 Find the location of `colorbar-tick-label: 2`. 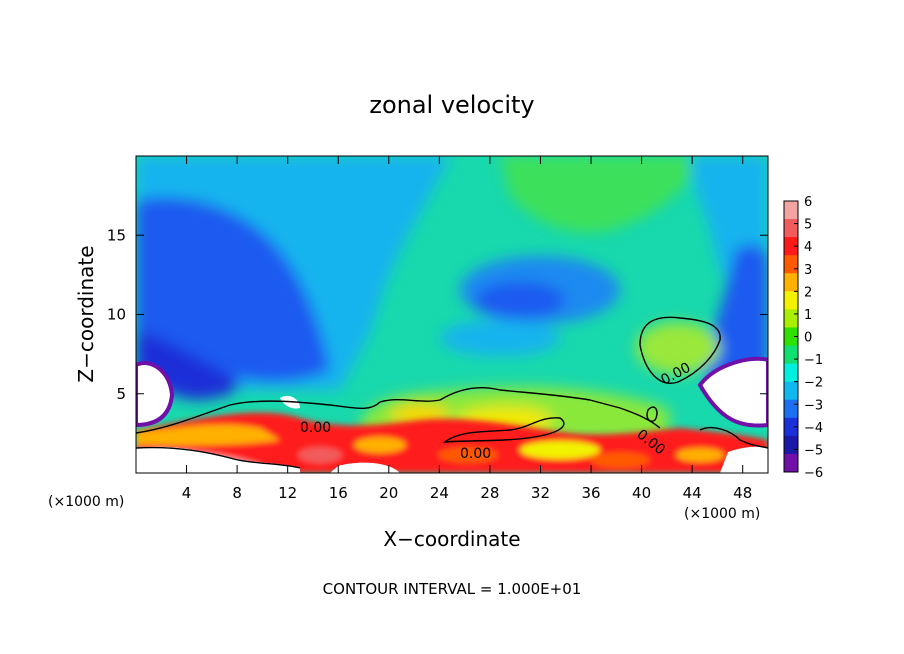

colorbar-tick-label: 2 is located at coordinates (808, 292).